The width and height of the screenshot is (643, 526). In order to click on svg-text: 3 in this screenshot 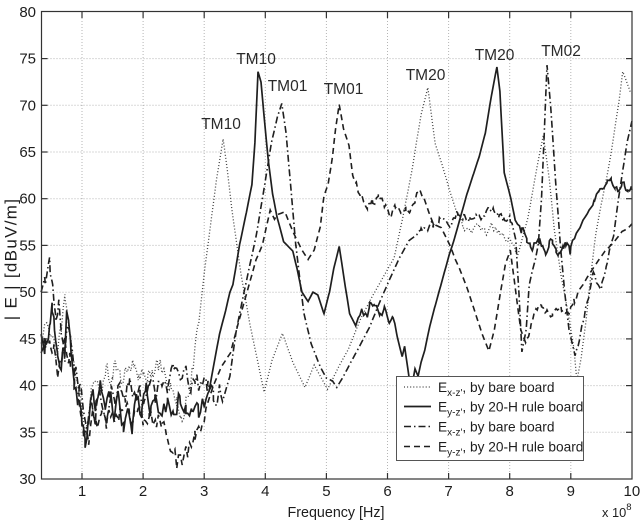, I will do `click(204, 491)`.